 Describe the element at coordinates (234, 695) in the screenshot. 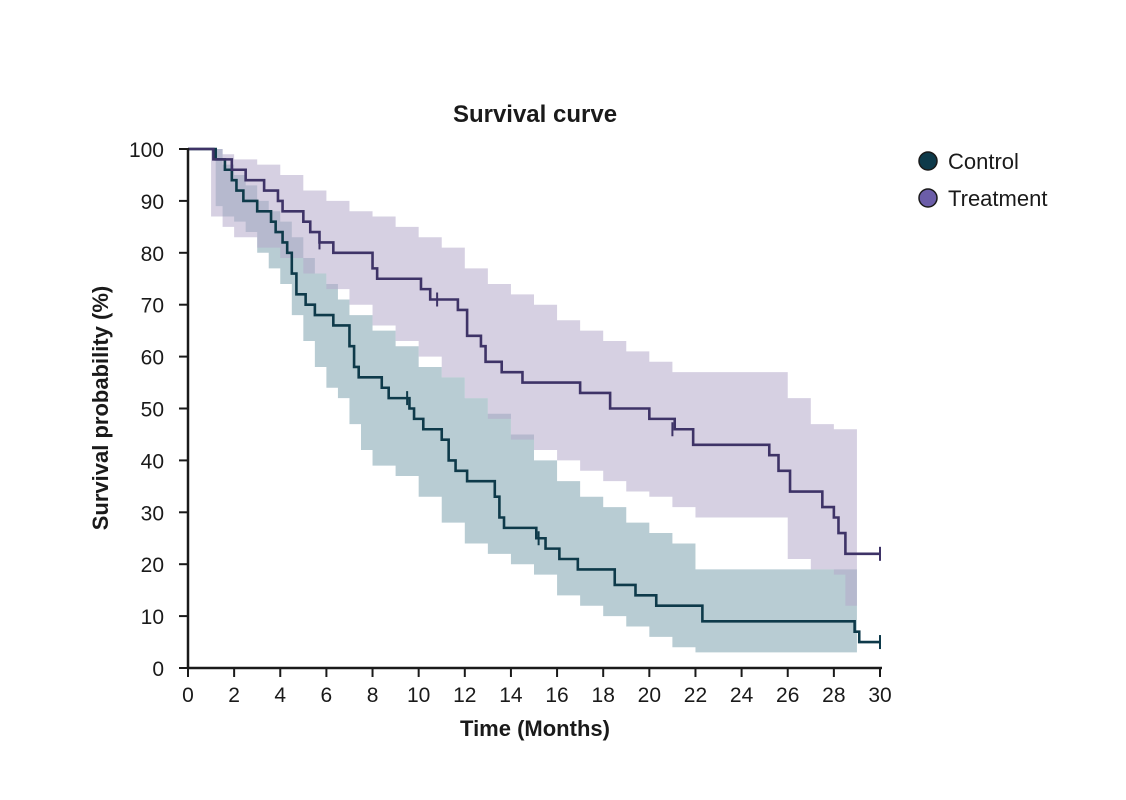

I see `x-tick-label: 2` at that location.